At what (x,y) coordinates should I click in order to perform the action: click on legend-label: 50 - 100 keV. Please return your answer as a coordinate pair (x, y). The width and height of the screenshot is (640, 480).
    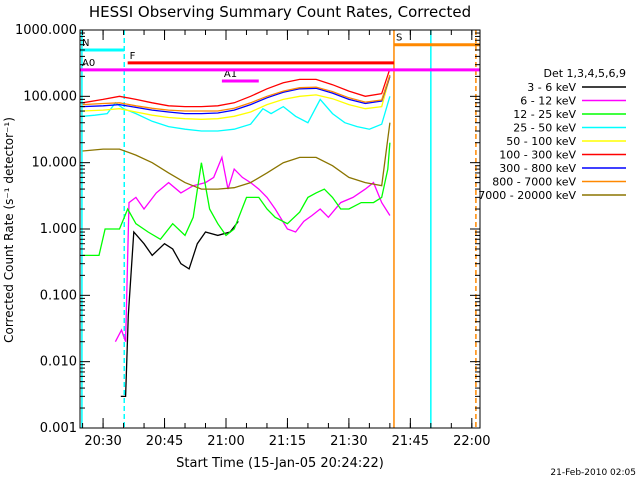
    Looking at the image, I should click on (541, 141).